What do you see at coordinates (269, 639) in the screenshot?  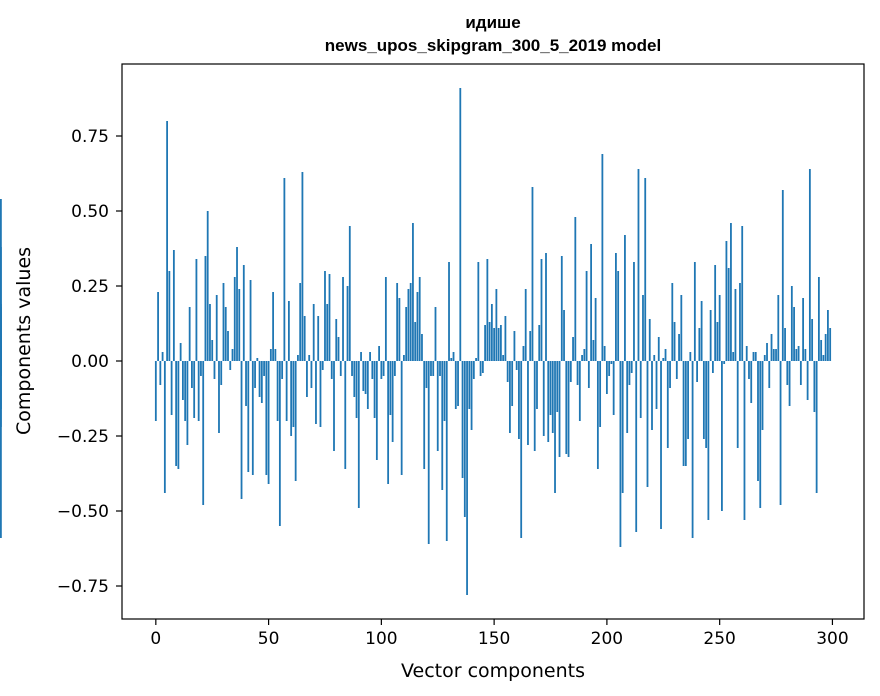 I see `x-tick-label: 50` at bounding box center [269, 639].